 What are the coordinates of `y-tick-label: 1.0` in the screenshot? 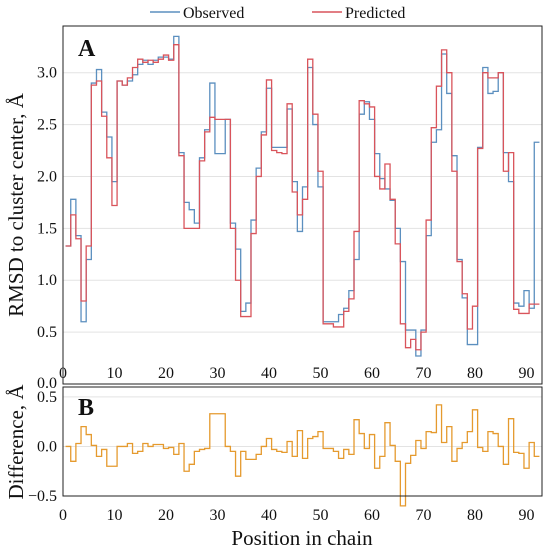 It's located at (47, 280).